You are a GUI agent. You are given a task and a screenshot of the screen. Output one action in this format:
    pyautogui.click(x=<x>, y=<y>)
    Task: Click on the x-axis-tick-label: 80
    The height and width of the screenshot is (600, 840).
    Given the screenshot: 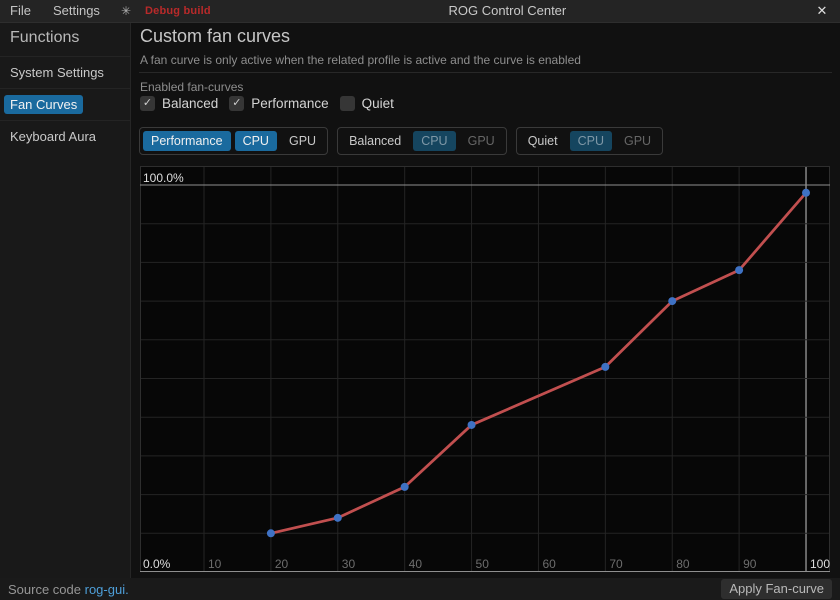 What is the action you would take?
    pyautogui.click(x=683, y=564)
    